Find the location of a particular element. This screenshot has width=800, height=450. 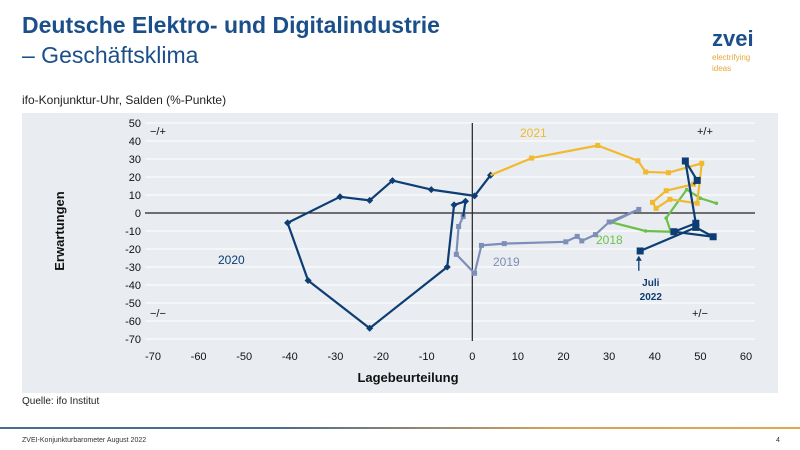

series-label-2018: 2018 is located at coordinates (609, 240).